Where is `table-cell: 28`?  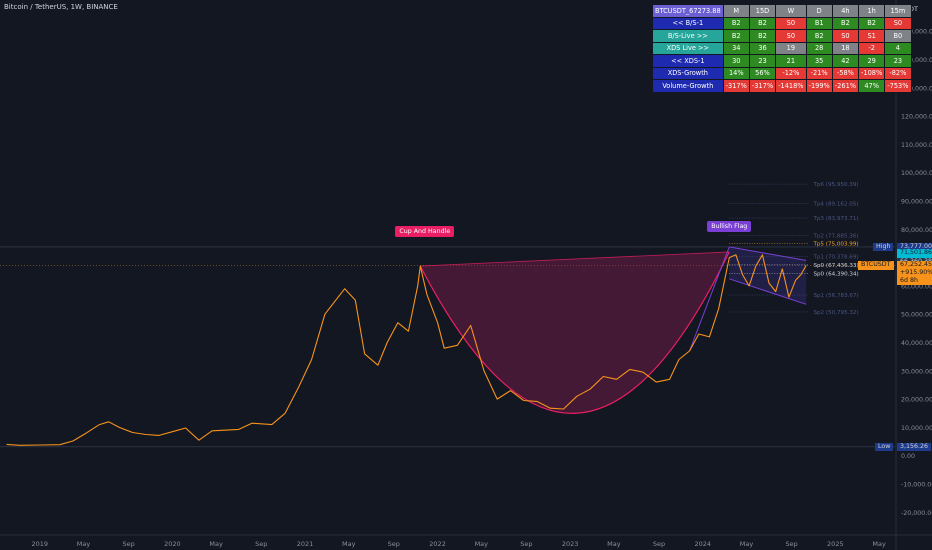 table-cell: 28 is located at coordinates (819, 48).